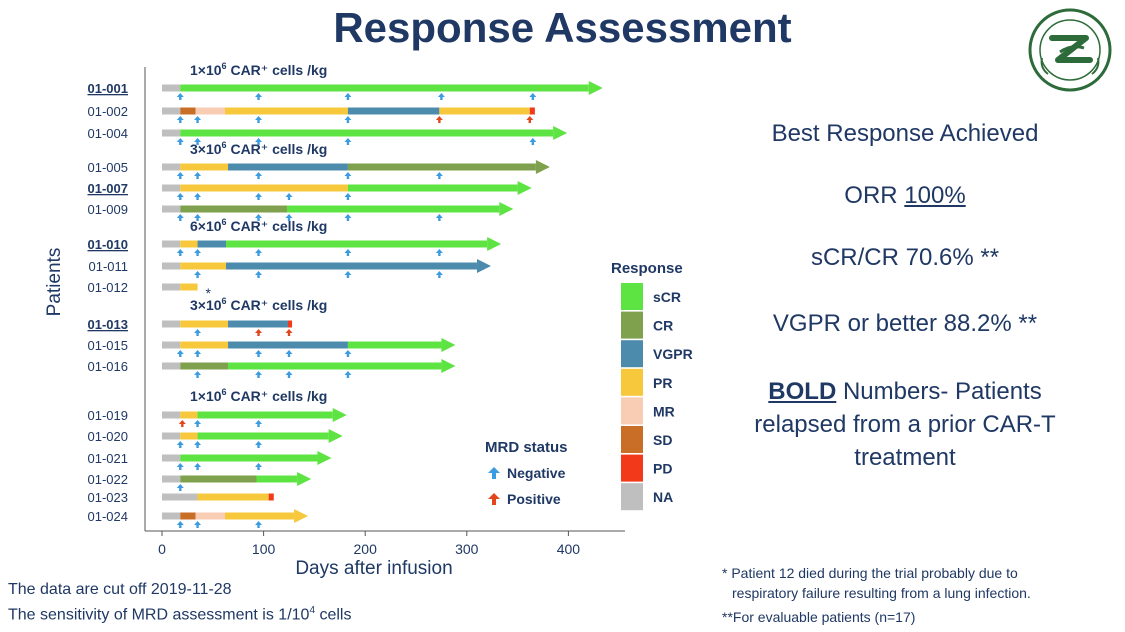  I want to click on legend-label-na: NA, so click(663, 497).